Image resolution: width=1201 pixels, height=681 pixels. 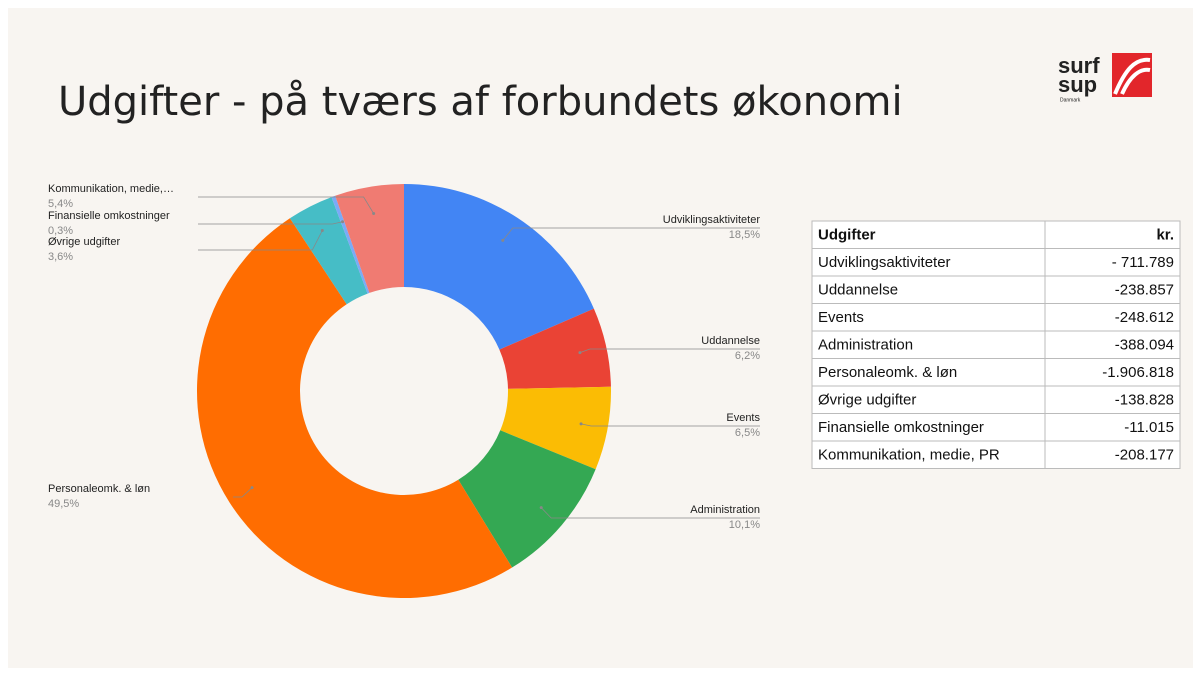 What do you see at coordinates (725, 510) in the screenshot?
I see `slice-label: Administration` at bounding box center [725, 510].